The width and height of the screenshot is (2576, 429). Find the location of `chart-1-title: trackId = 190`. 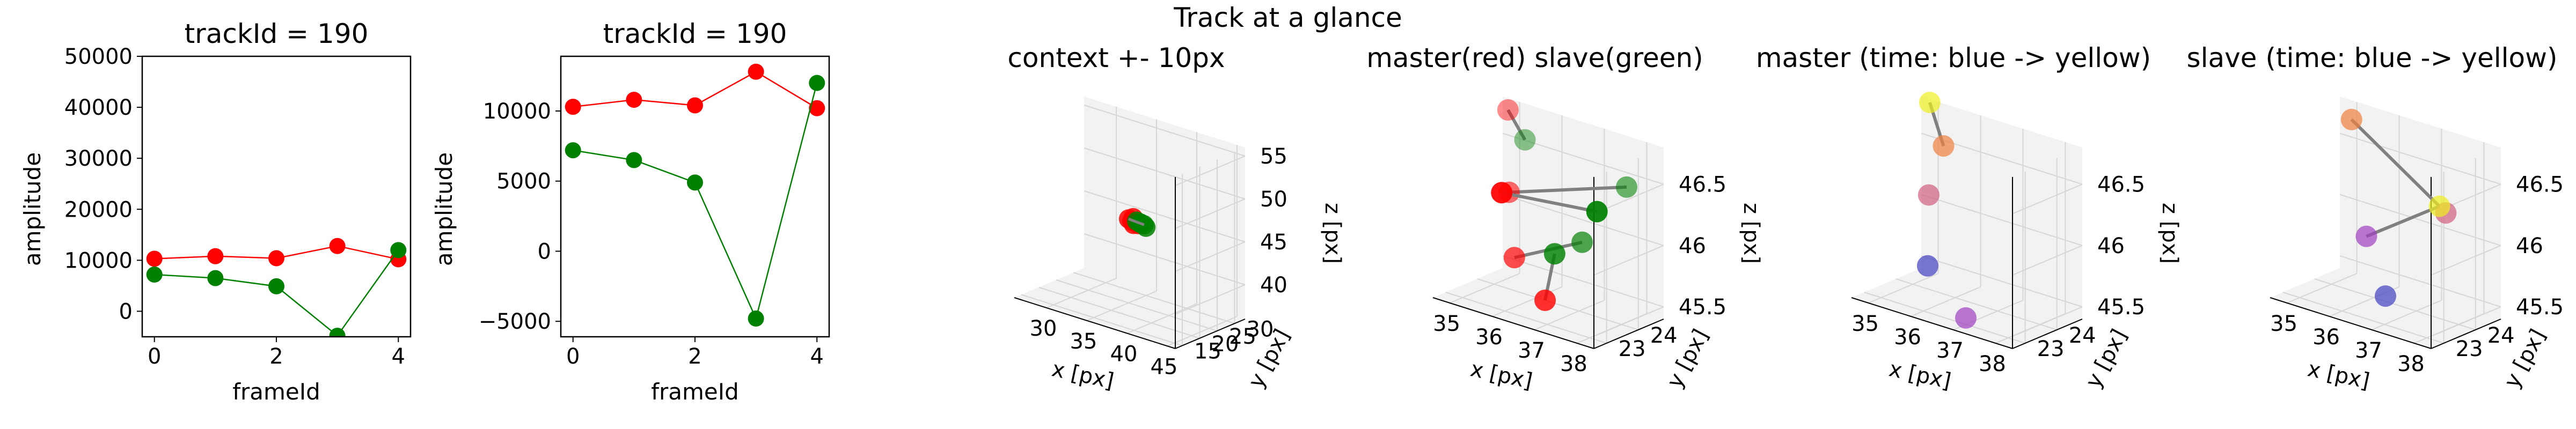

chart-1-title: trackId = 190 is located at coordinates (277, 33).